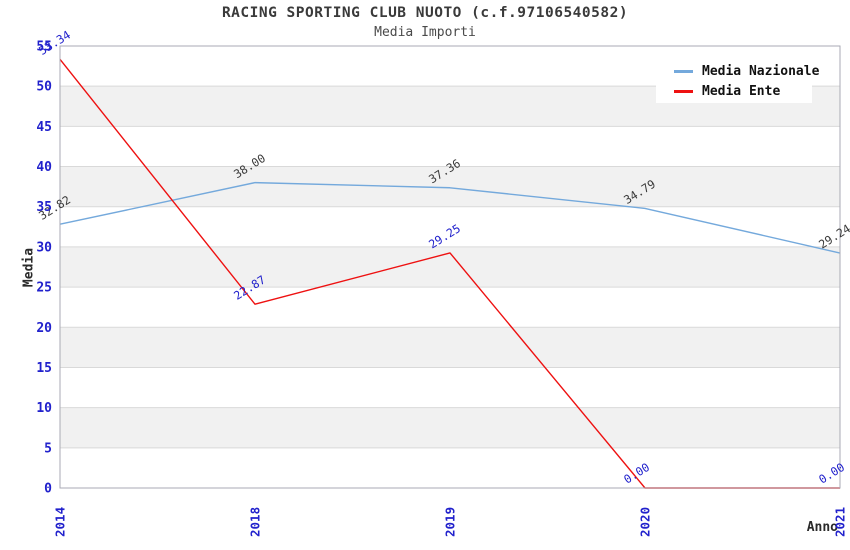  I want to click on y-tick-label: 45, so click(44, 127).